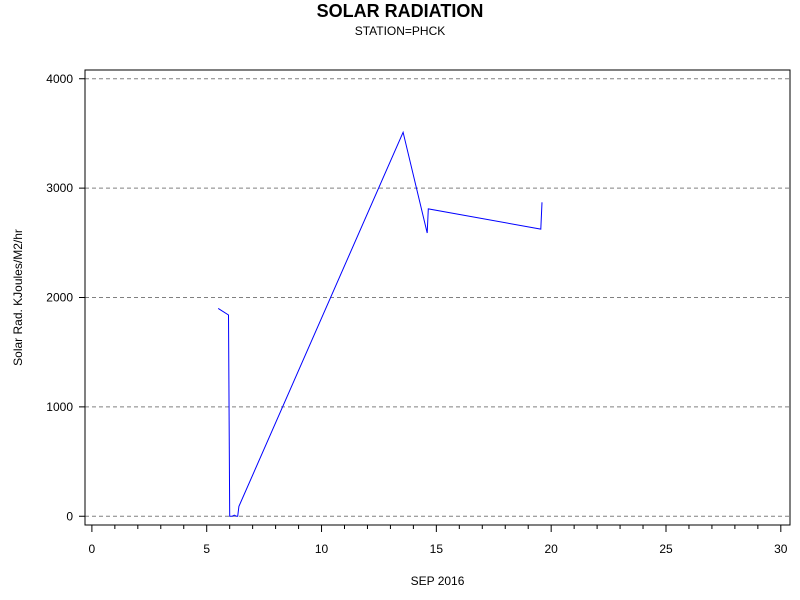 Image resolution: width=800 pixels, height=600 pixels. I want to click on x-tick-label: 15, so click(437, 549).